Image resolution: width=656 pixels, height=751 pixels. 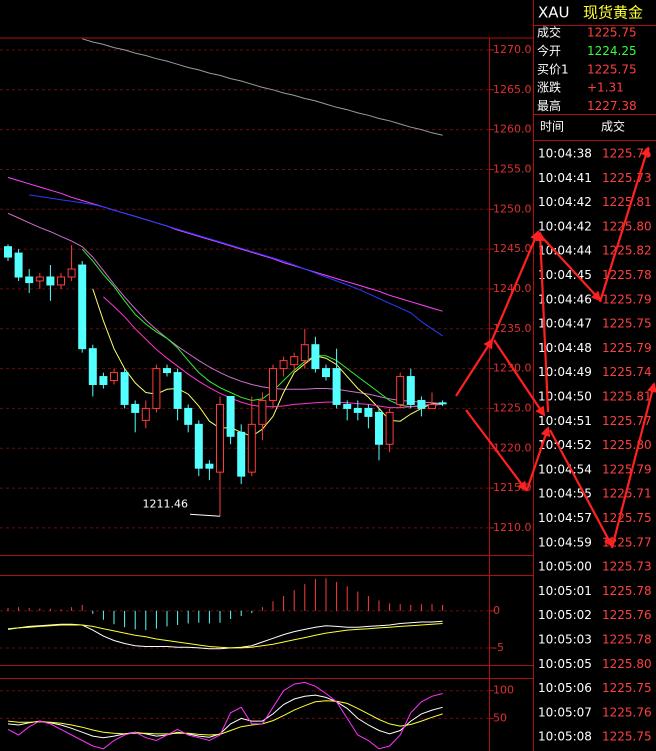 I want to click on y-tick-label: 50, so click(x=500, y=717).